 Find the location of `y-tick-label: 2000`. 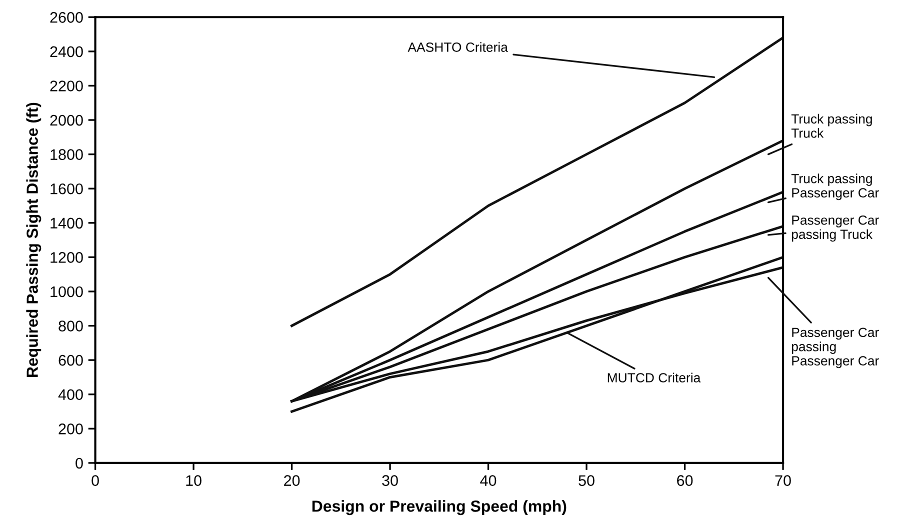

y-tick-label: 2000 is located at coordinates (66, 120).